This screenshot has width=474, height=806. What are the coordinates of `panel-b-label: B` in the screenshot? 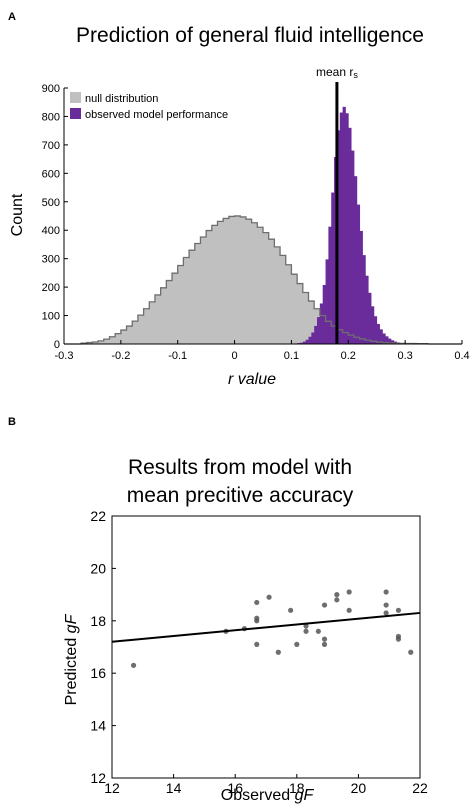 It's located at (12, 422).